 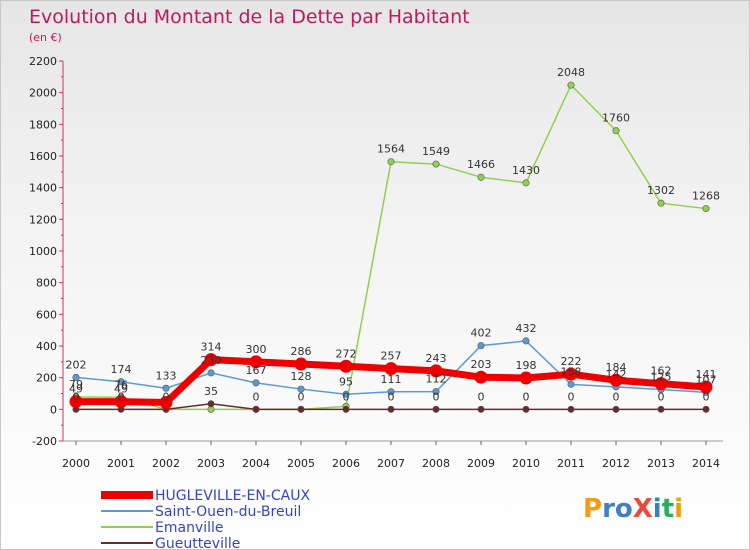 What do you see at coordinates (43, 219) in the screenshot?
I see `y-tick-label: 1200` at bounding box center [43, 219].